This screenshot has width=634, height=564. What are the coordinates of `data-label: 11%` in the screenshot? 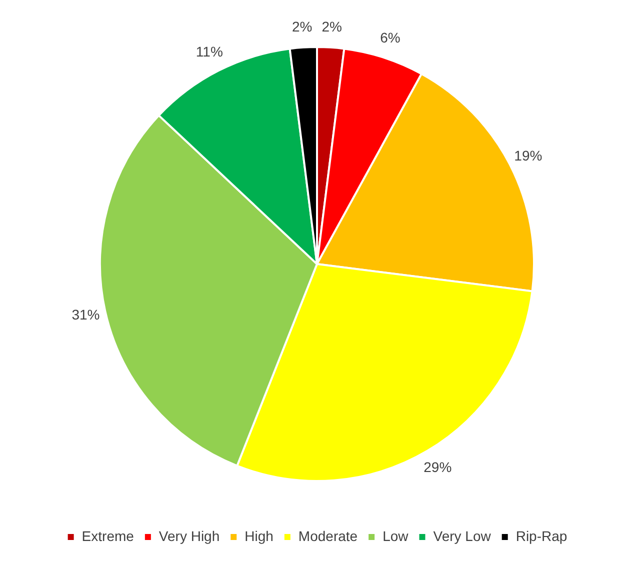 It's located at (209, 52).